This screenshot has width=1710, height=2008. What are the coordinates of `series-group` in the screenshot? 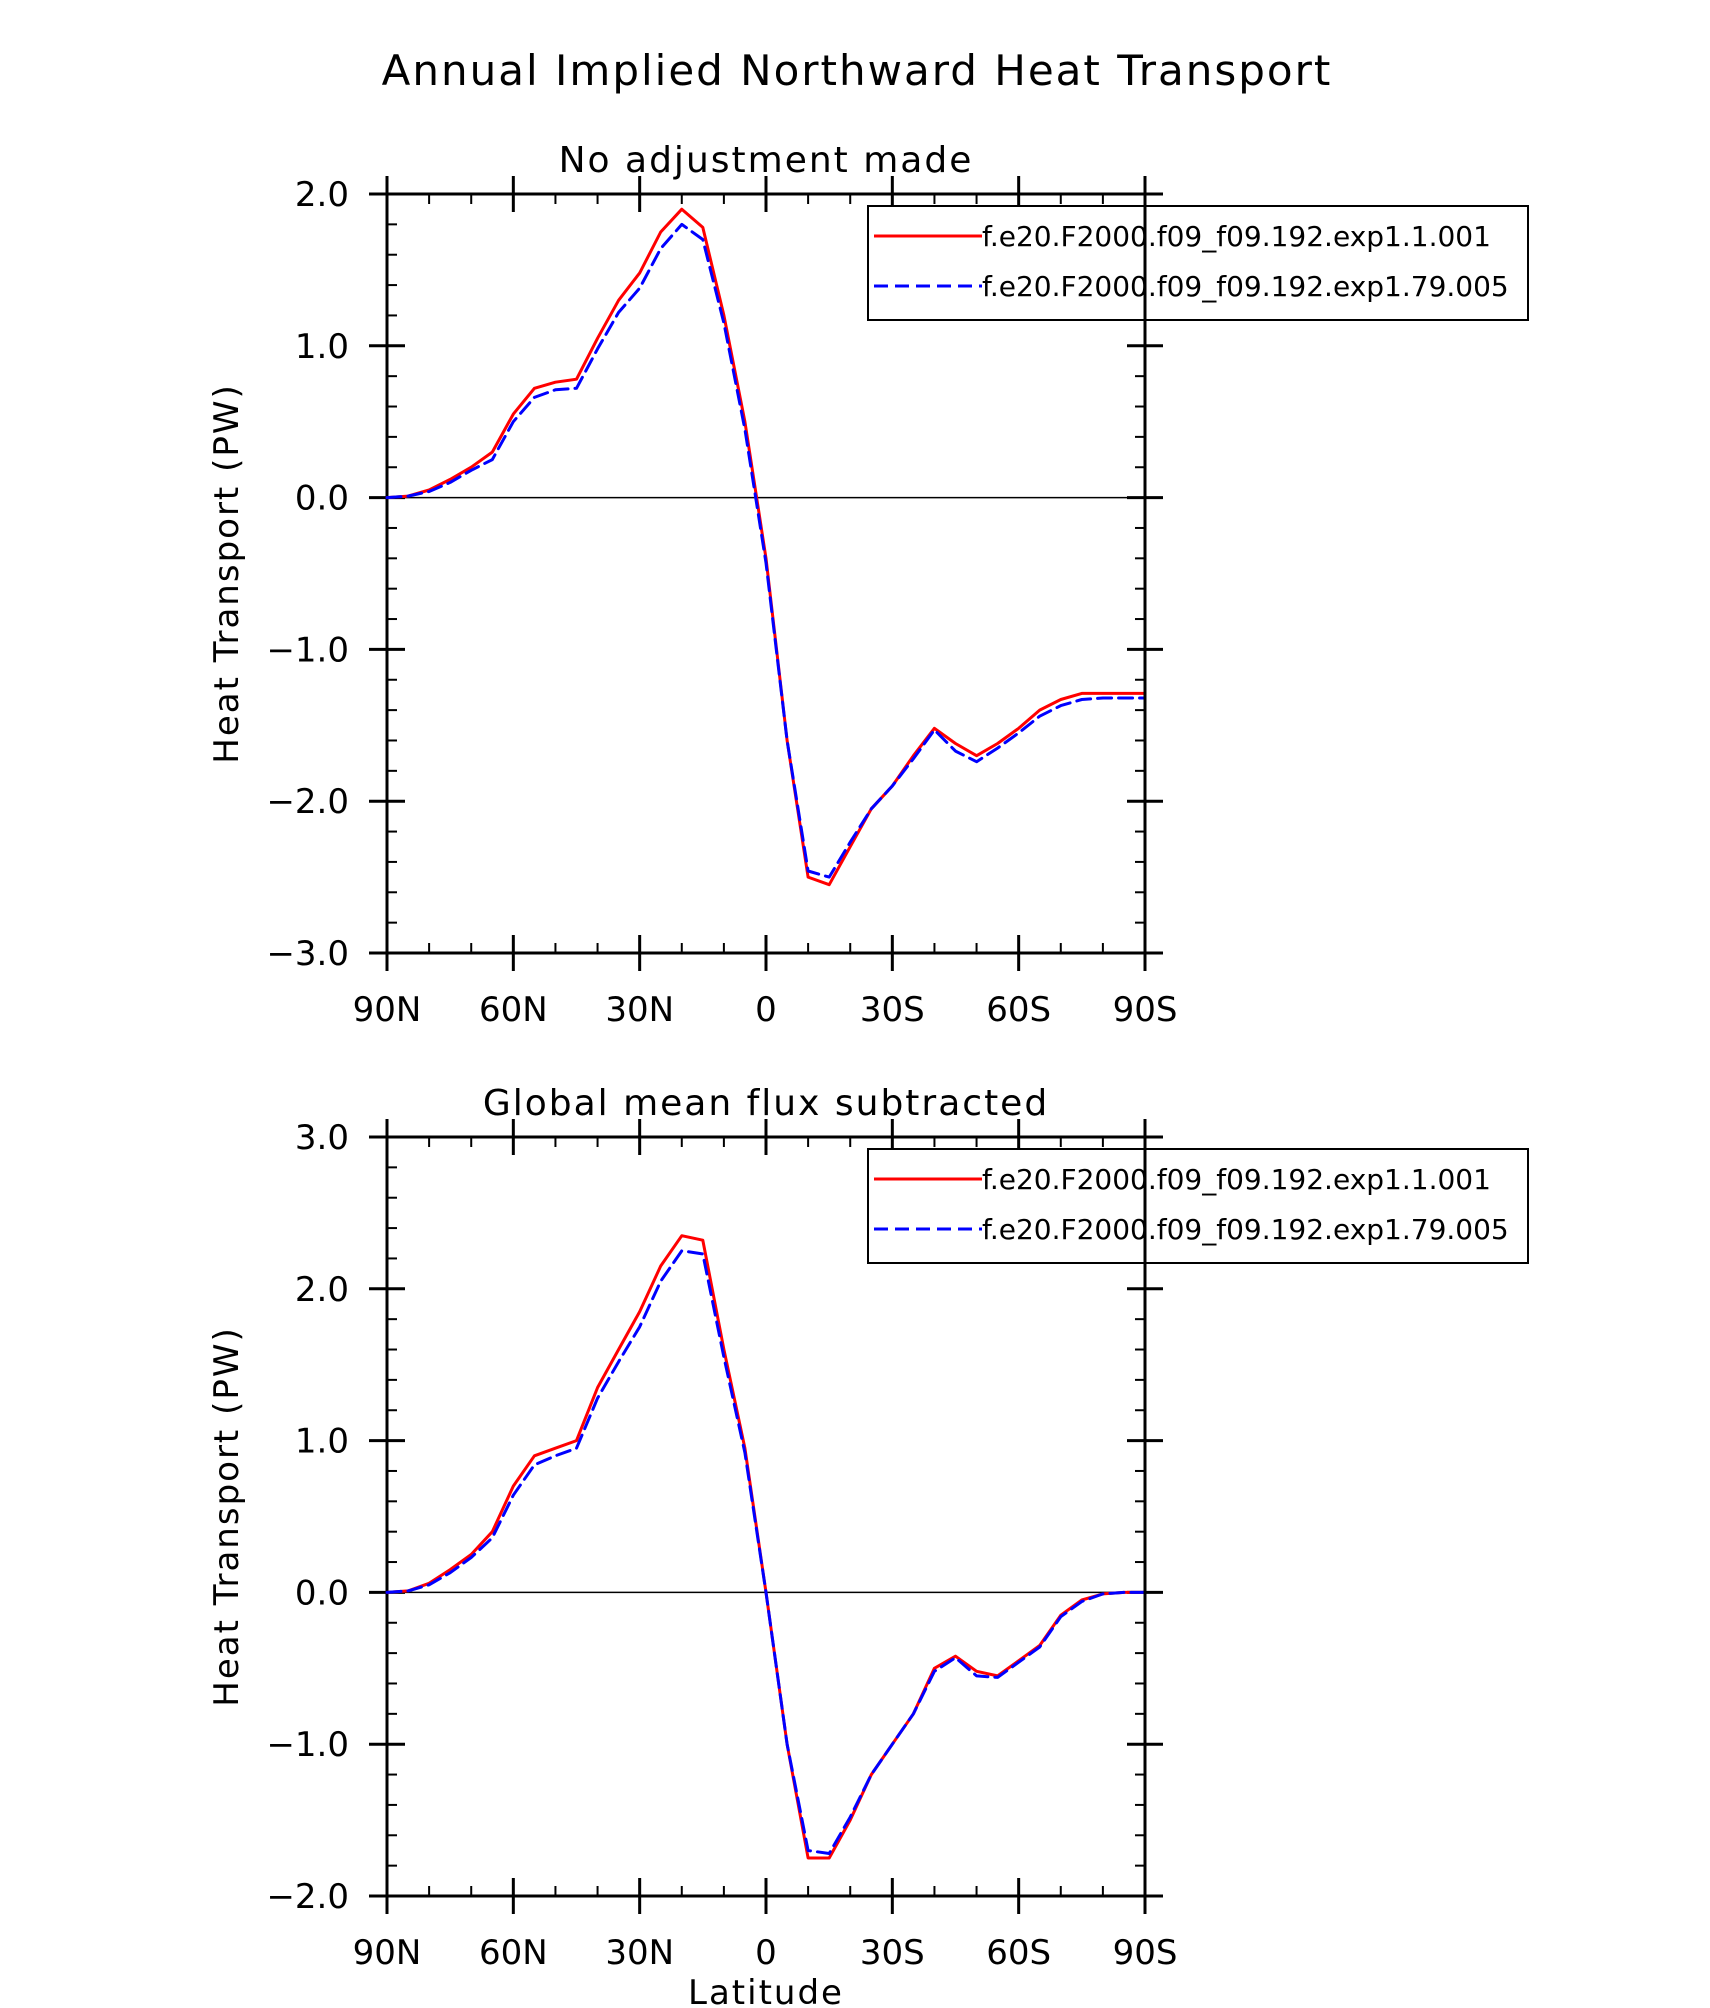 It's located at (766, 1547).